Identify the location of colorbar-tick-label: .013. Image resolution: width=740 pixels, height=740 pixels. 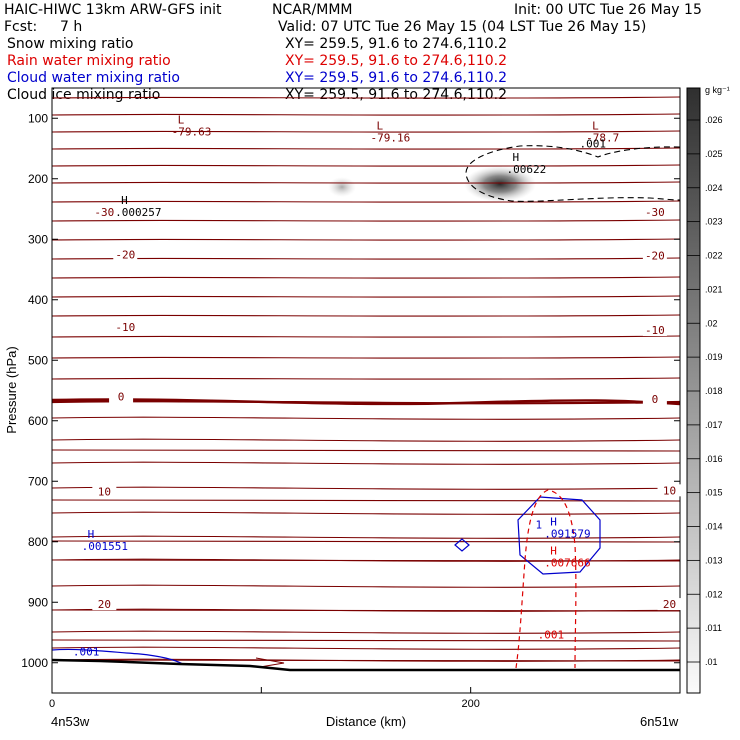
(714, 560).